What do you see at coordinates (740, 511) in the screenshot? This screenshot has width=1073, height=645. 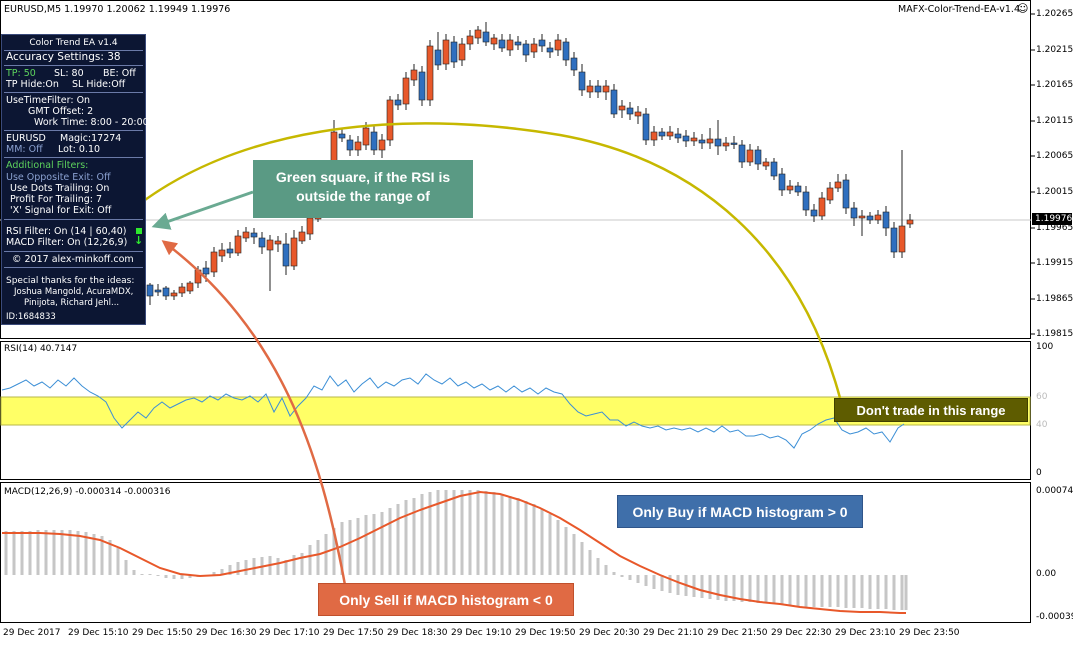 I see `only-buy-callout: Only Buy if MACD histogram > 0` at bounding box center [740, 511].